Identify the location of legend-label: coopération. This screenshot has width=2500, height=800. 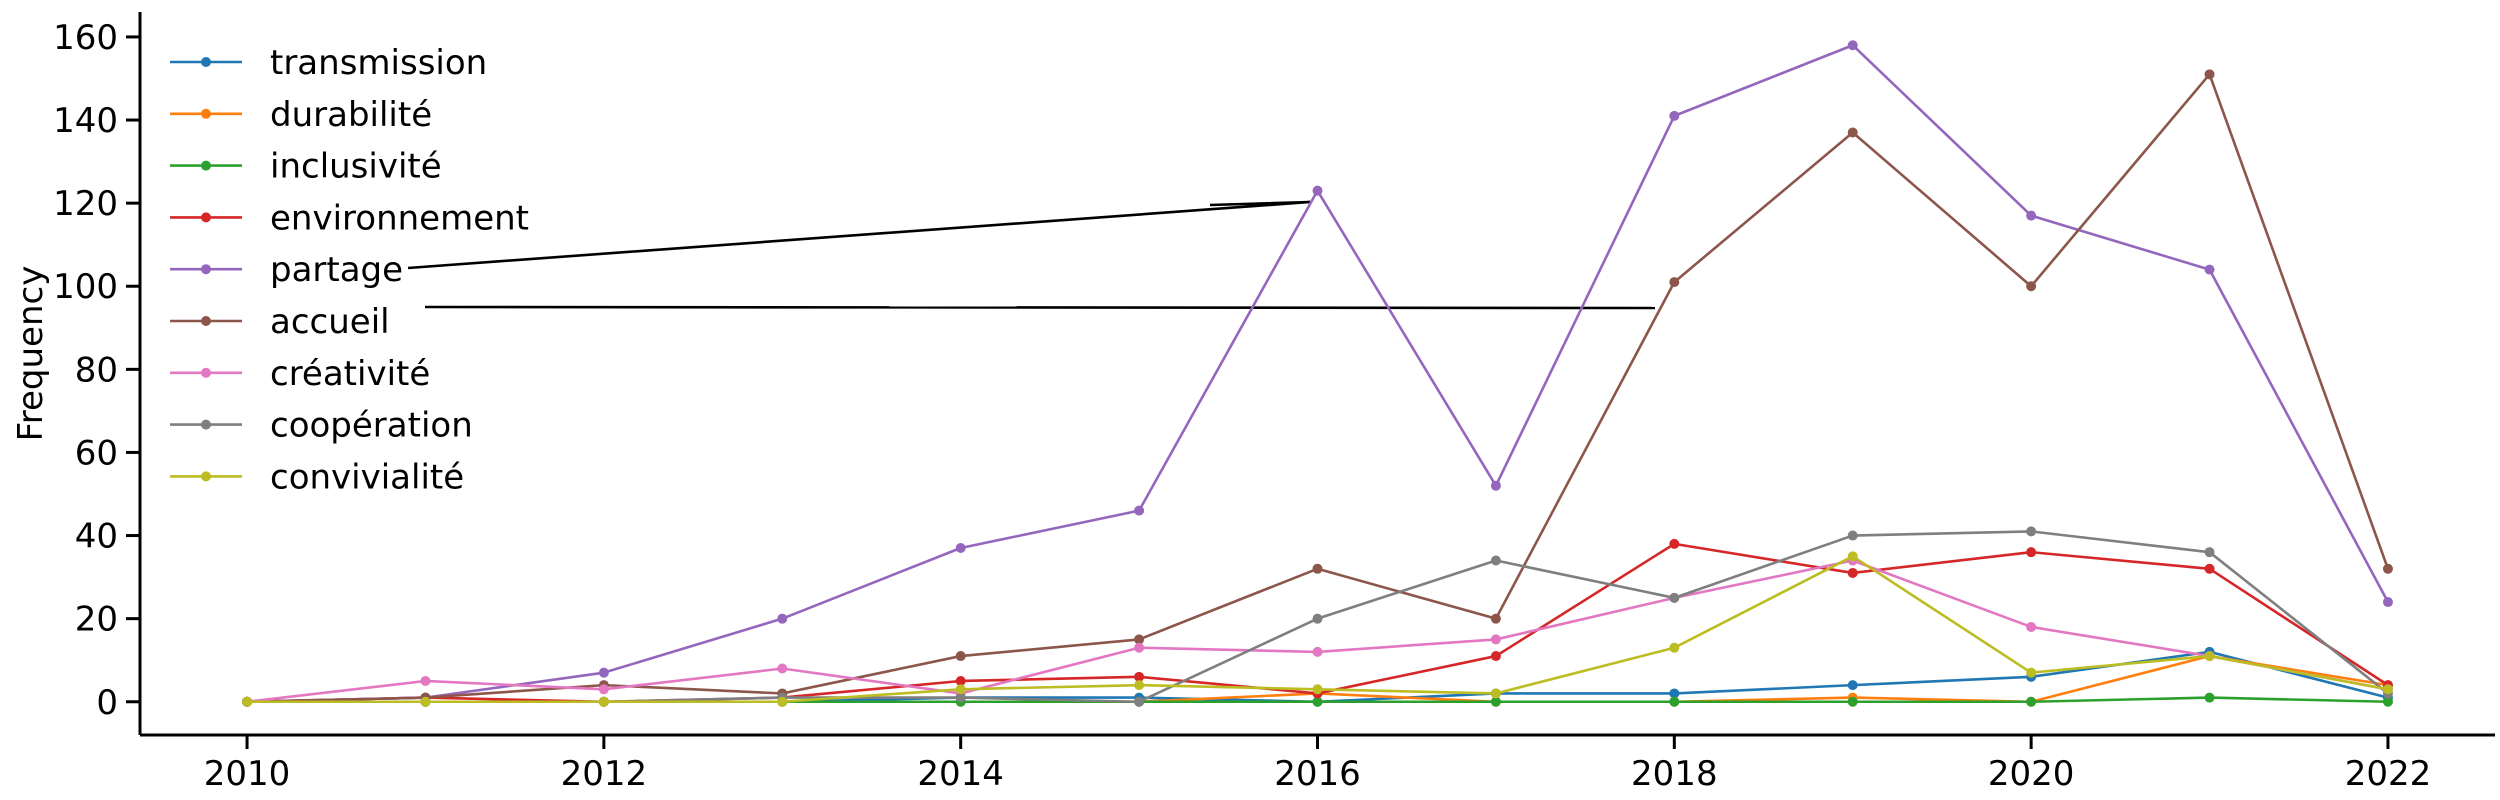
(371, 426).